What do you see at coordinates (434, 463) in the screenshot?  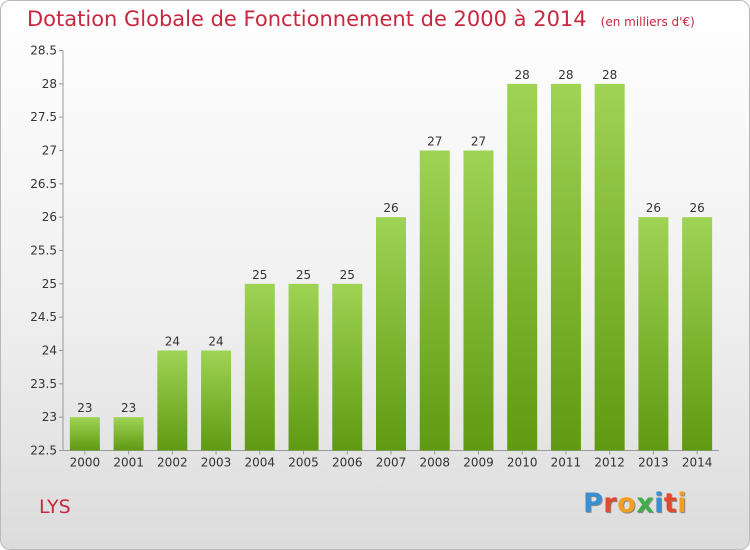 I see `x-tick-label-2008: 2008` at bounding box center [434, 463].